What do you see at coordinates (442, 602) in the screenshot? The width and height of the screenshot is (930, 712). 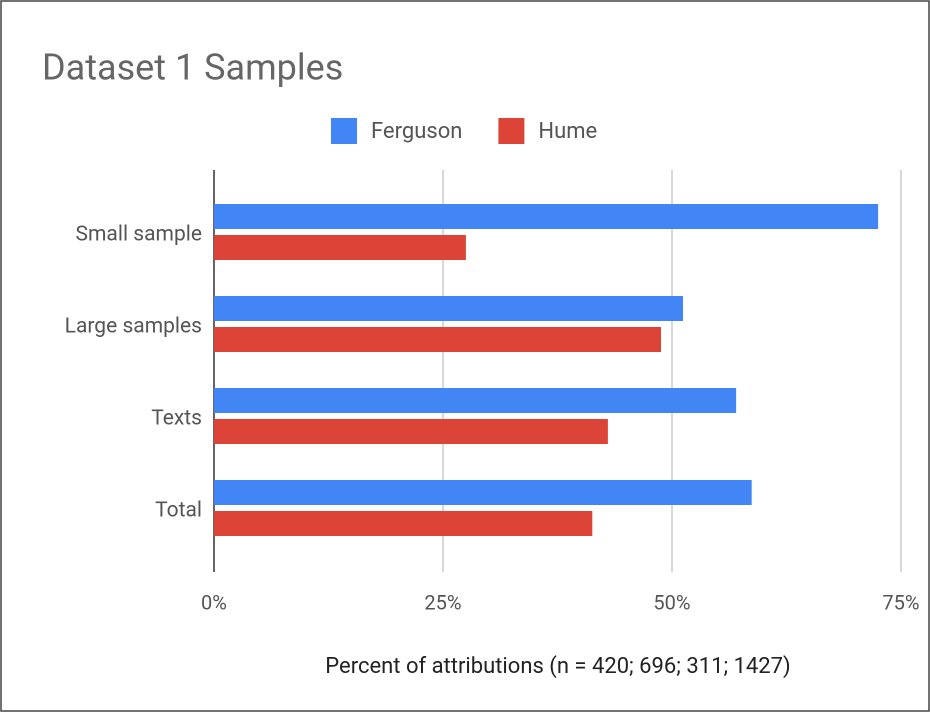 I see `x-tick-label: 25%` at bounding box center [442, 602].